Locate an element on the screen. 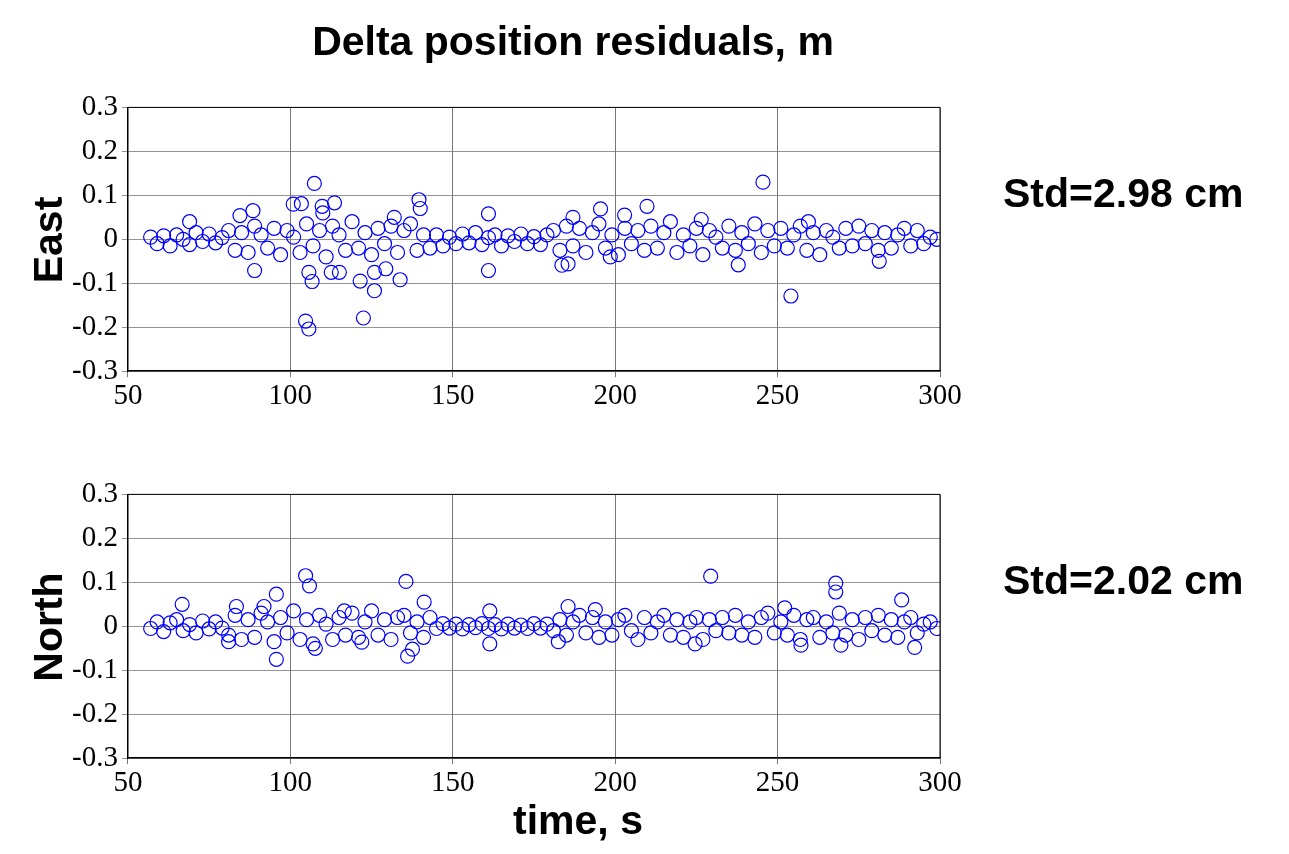 This screenshot has height=854, width=1289. x-axis-title: time, s is located at coordinates (578, 820).